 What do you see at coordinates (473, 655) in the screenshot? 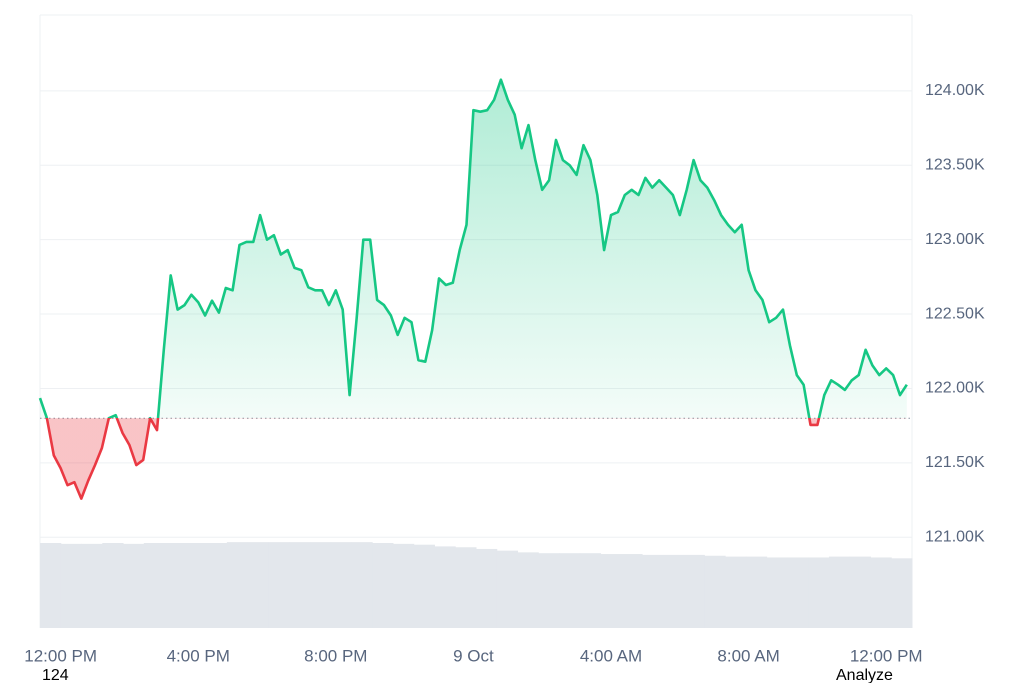
I see `x-tick-label: 9 Oct` at bounding box center [473, 655].